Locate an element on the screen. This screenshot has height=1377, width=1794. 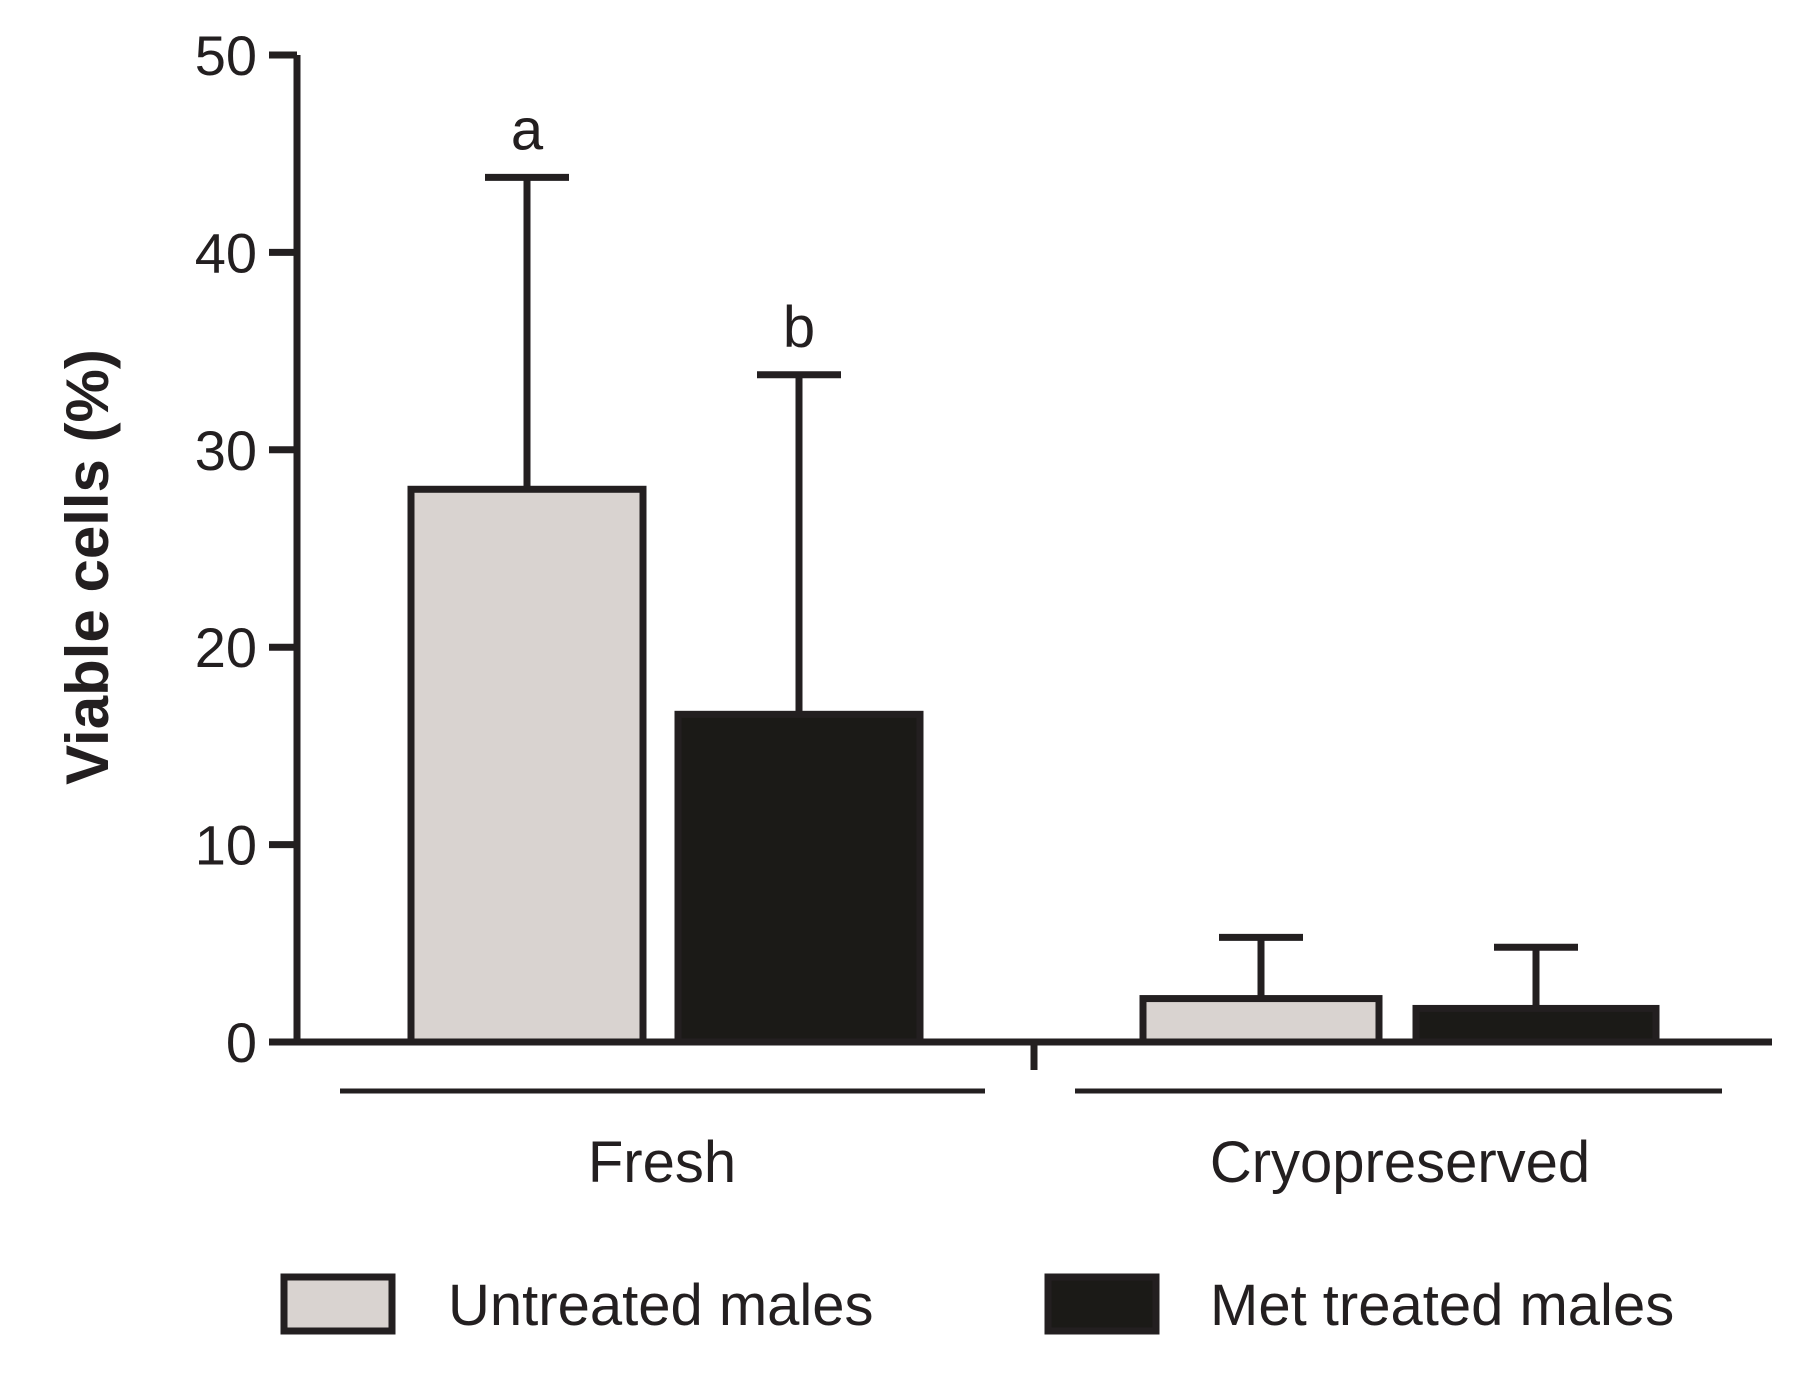
bar-untreated-males-fresh is located at coordinates (527, 765).